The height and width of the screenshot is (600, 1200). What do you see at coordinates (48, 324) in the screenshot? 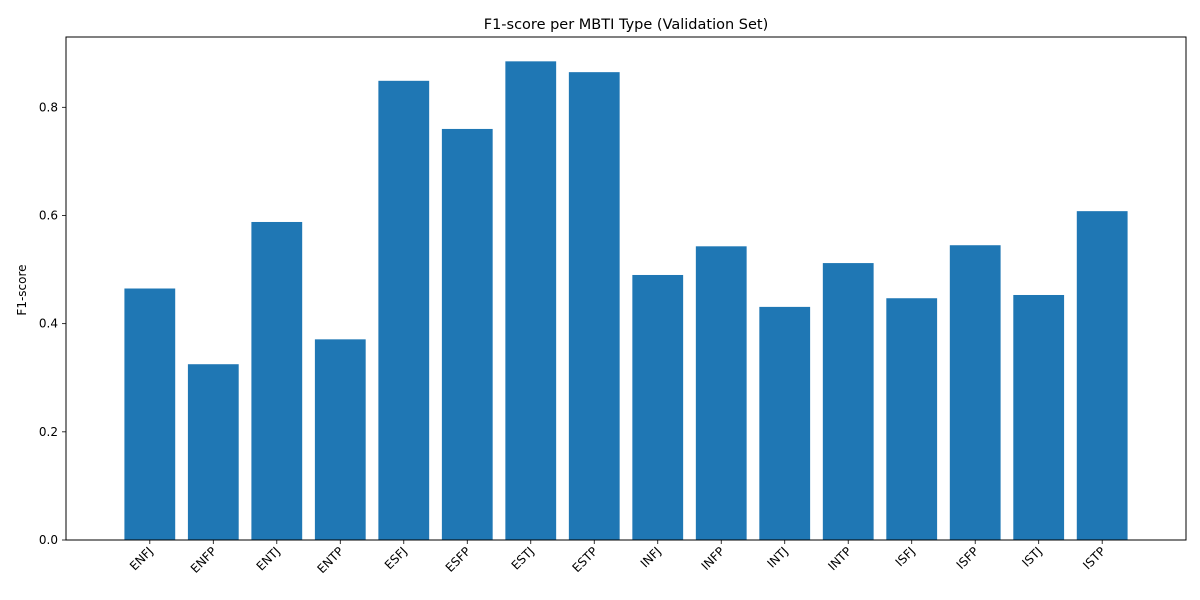
I see `y-tick-label: 0.4` at bounding box center [48, 324].